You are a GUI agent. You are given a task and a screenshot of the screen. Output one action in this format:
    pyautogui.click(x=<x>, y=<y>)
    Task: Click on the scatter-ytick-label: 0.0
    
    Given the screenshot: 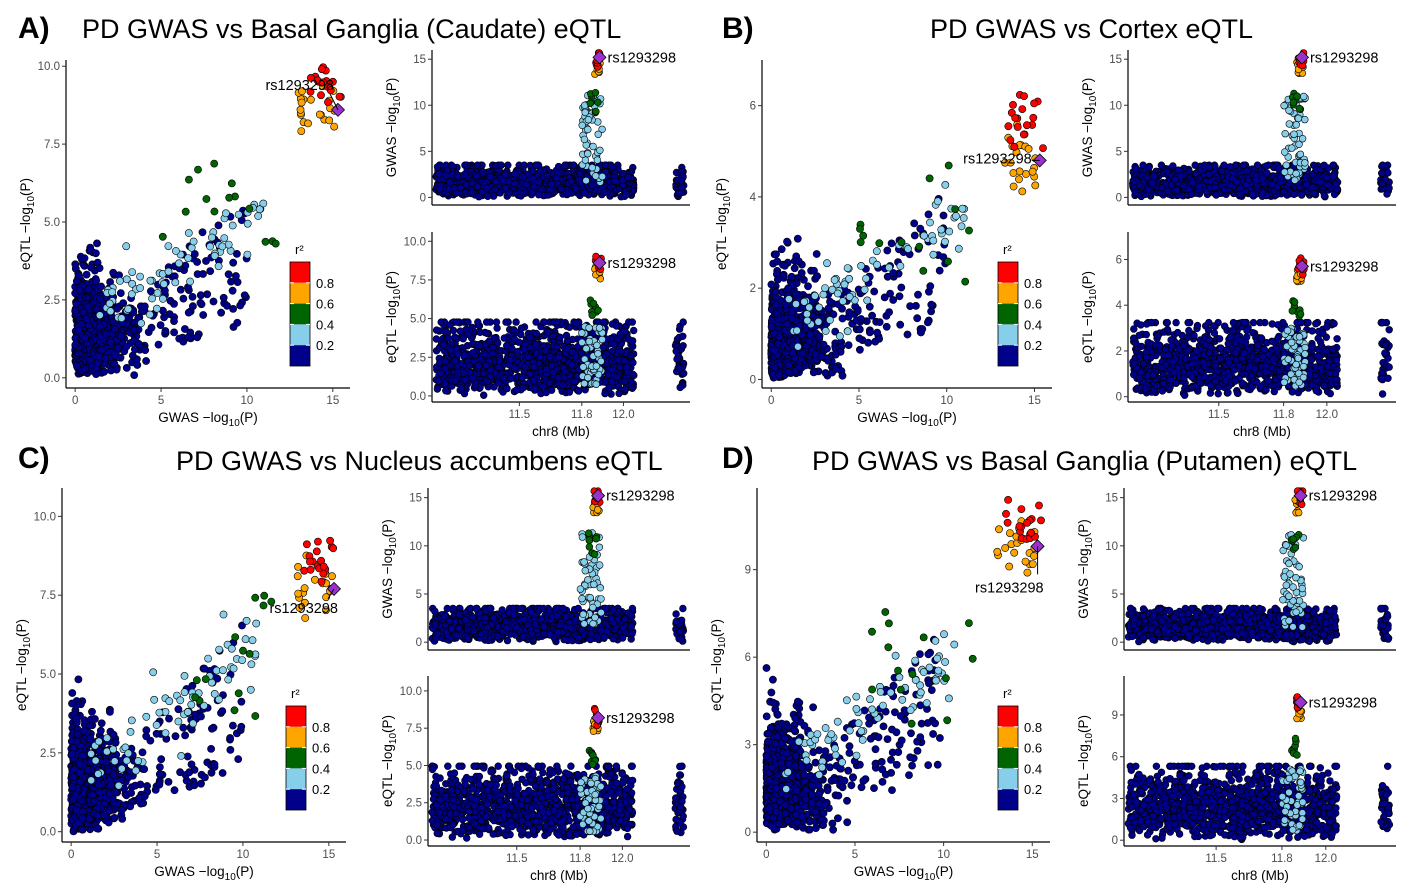 What is the action you would take?
    pyautogui.click(x=52, y=379)
    